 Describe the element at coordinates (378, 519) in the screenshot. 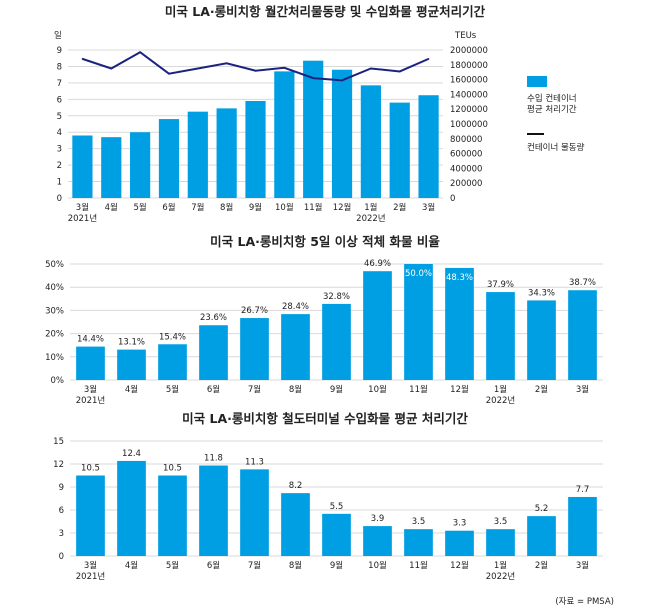

I see `data-label: 3.9` at that location.